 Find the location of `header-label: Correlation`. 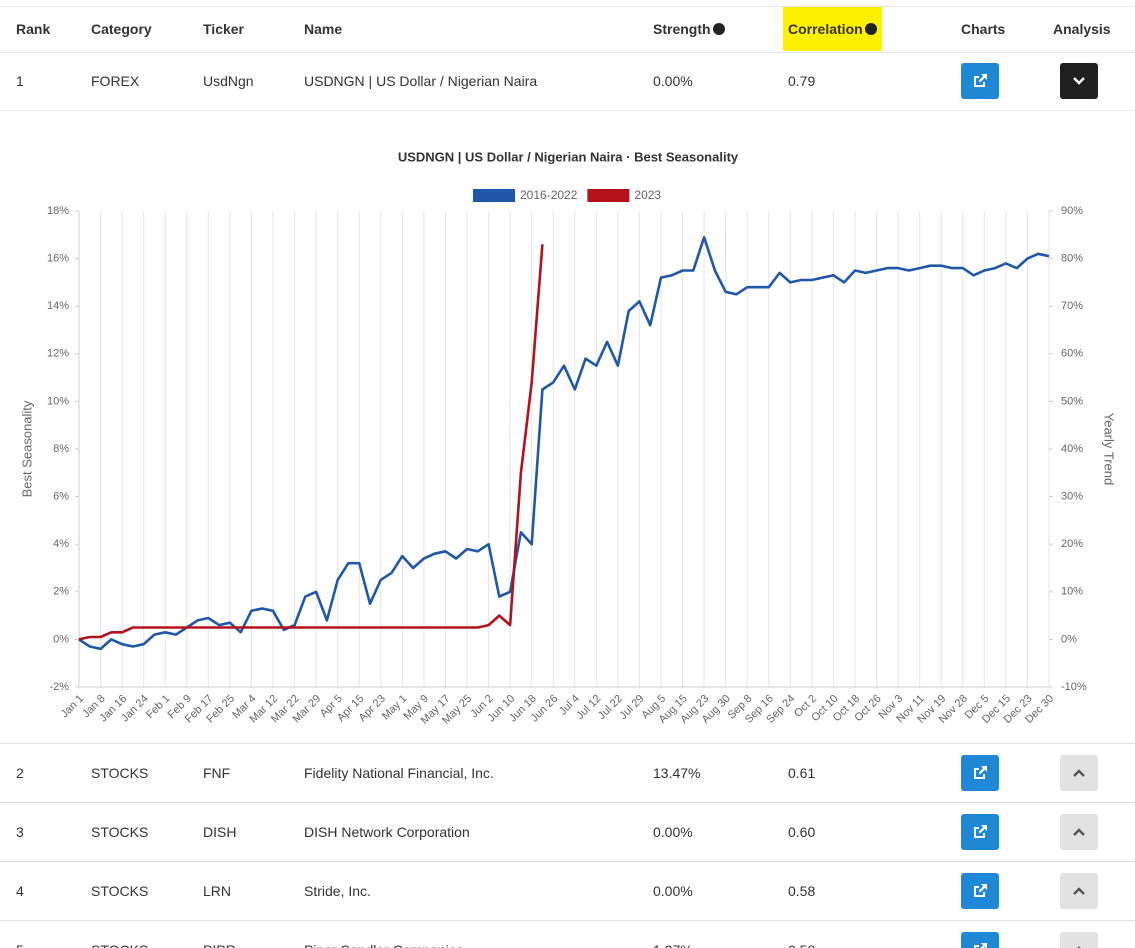

header-label: Correlation is located at coordinates (825, 29).